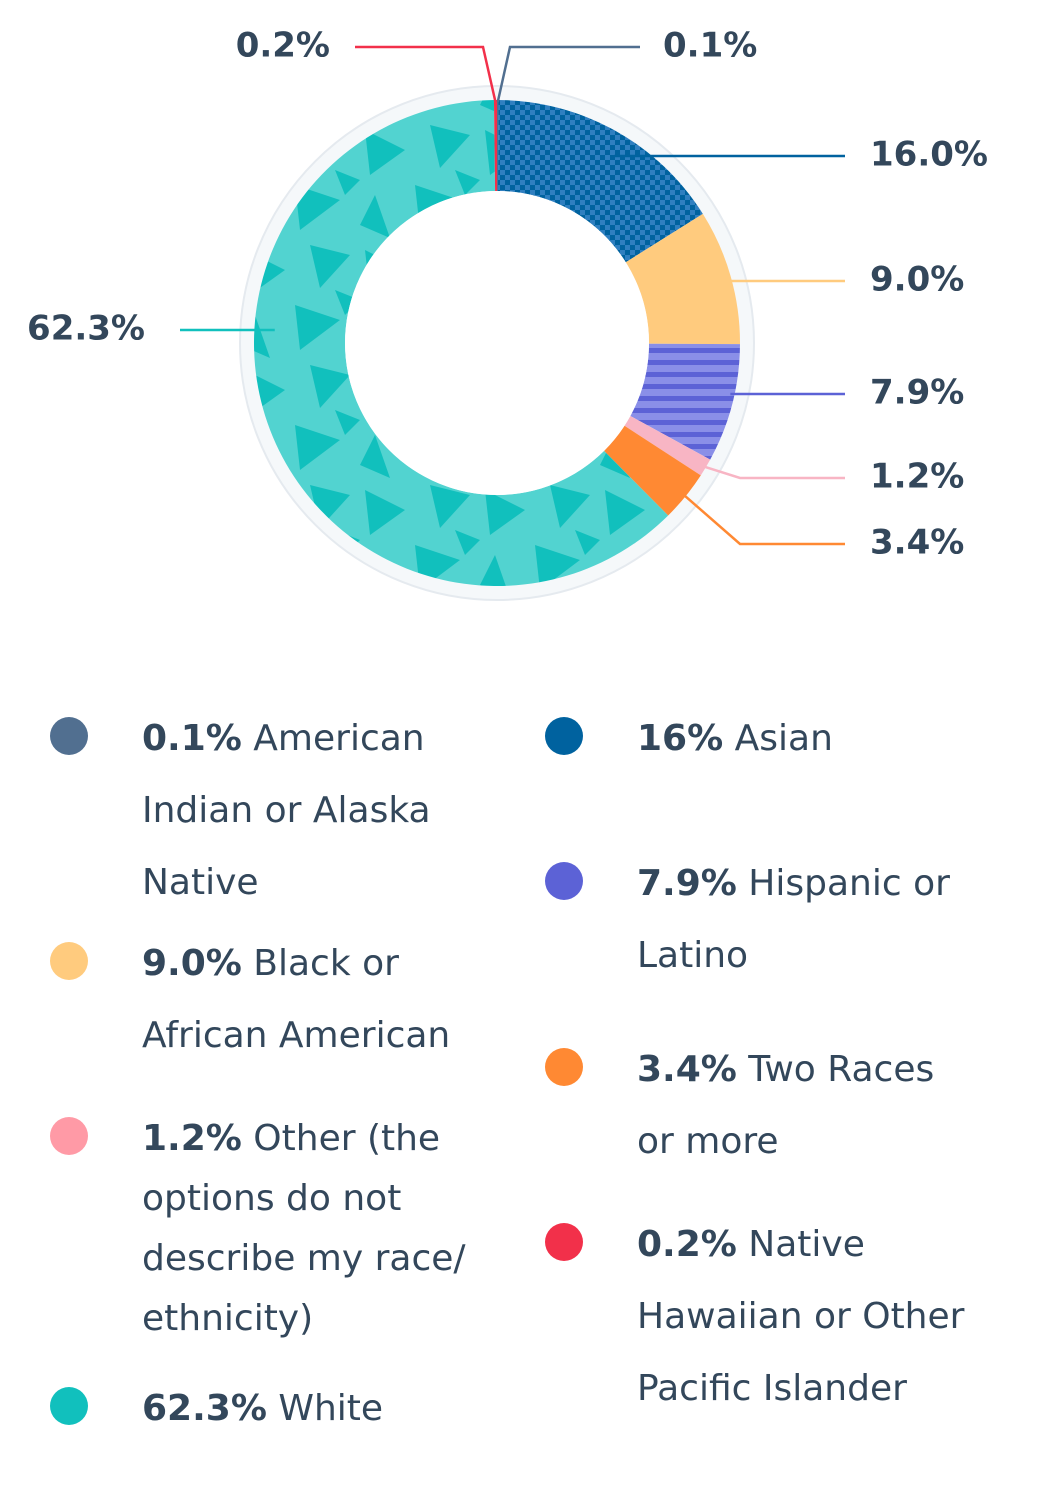  Describe the element at coordinates (263, 1408) in the screenshot. I see `legend-text-white: 62.3% White` at that location.